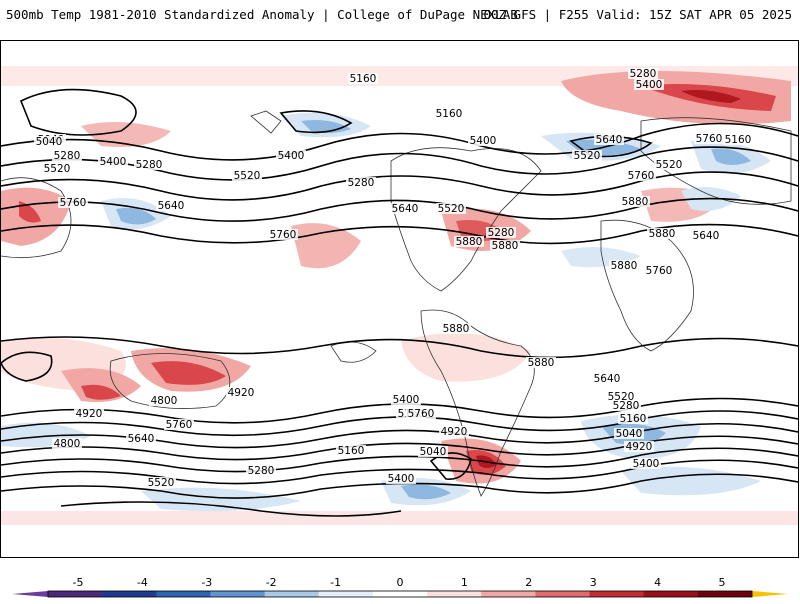 This screenshot has width=800, height=604. I want to click on colorbar-tick-label: -3, so click(207, 582).